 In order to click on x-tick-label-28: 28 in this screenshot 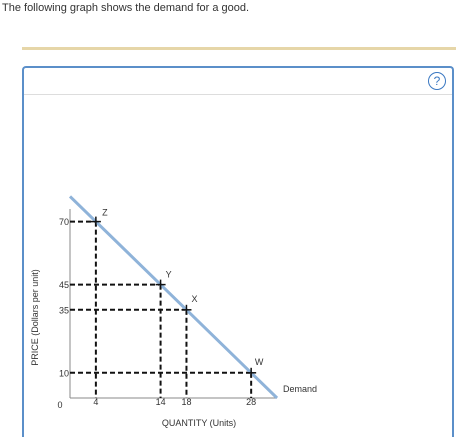, I will do `click(251, 402)`.